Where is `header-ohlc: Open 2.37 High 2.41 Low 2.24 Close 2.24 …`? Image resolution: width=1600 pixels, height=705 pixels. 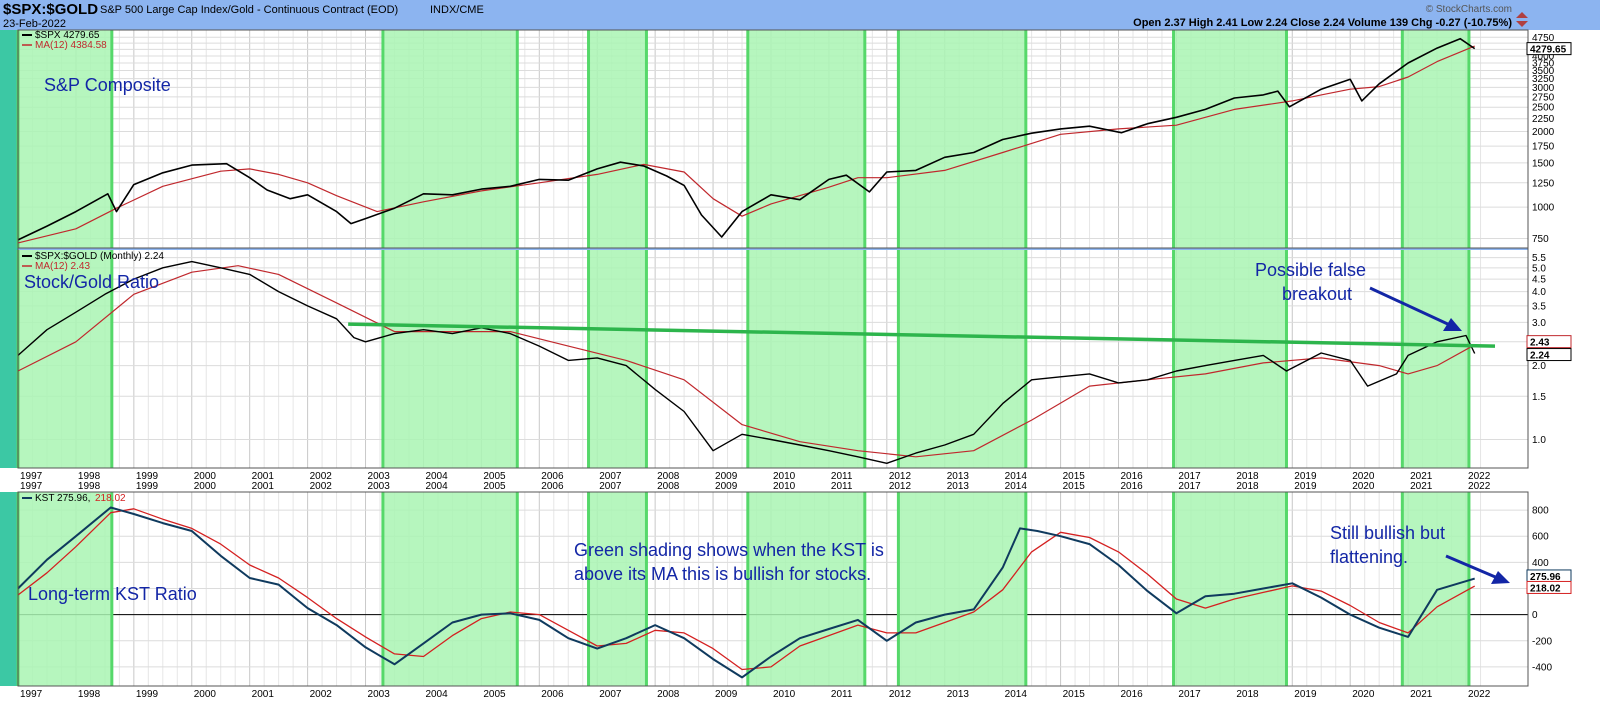 header-ohlc: Open 2.37 High 2.41 Low 2.24 Close 2.24 … is located at coordinates (1322, 23).